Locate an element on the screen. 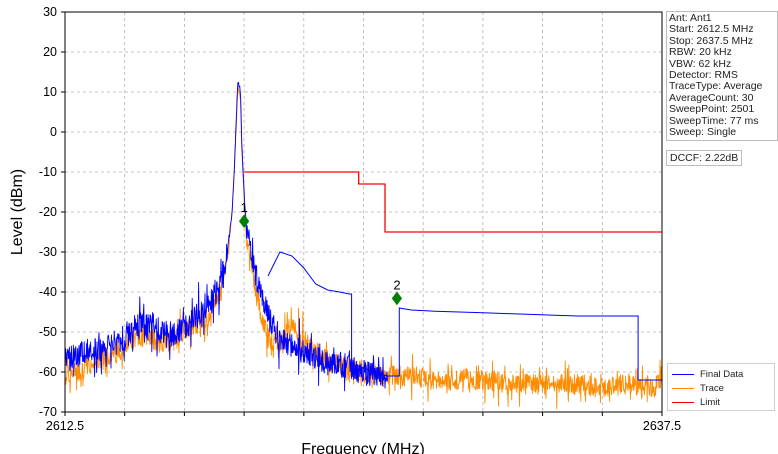  y-tick-label: -30 is located at coordinates (48, 252).